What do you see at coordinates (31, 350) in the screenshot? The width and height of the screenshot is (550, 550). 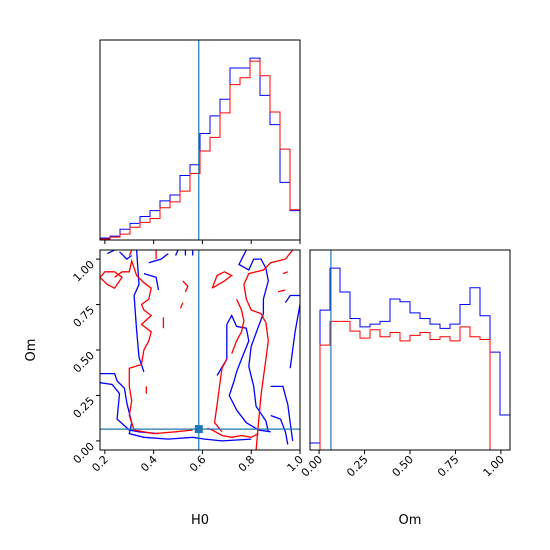 I see `y-axis-label-om: Om` at bounding box center [31, 350].